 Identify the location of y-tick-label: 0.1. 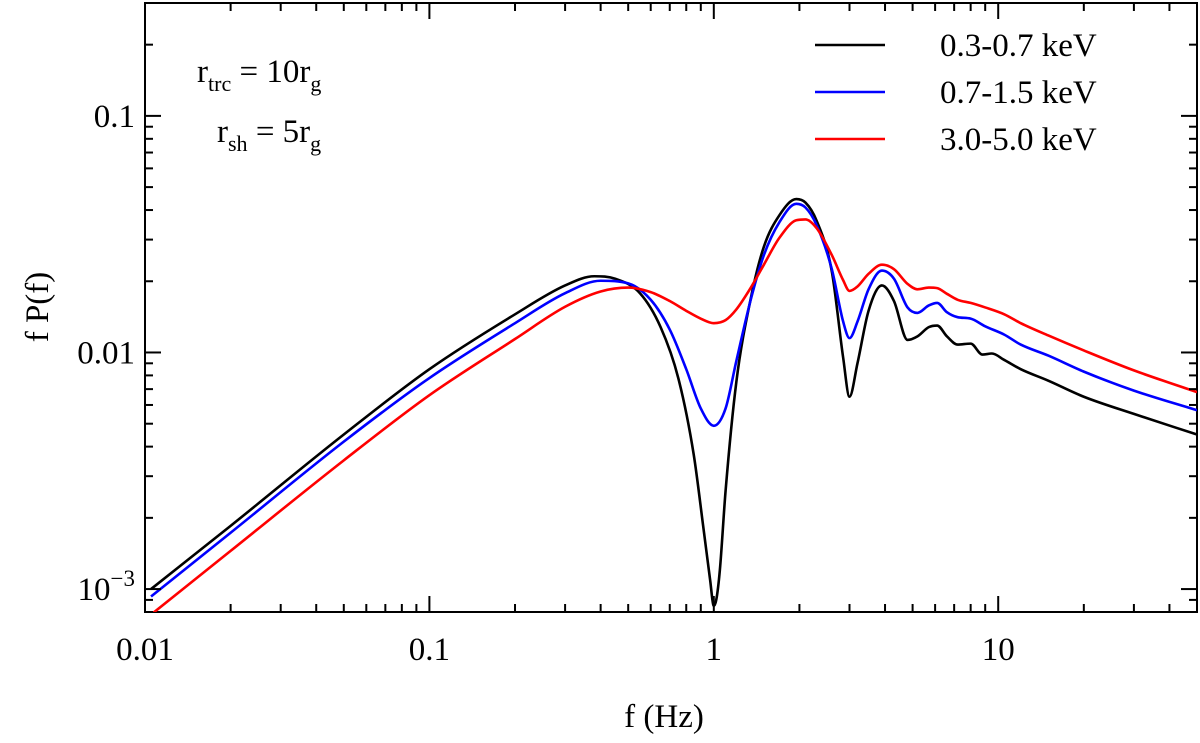
(114, 117).